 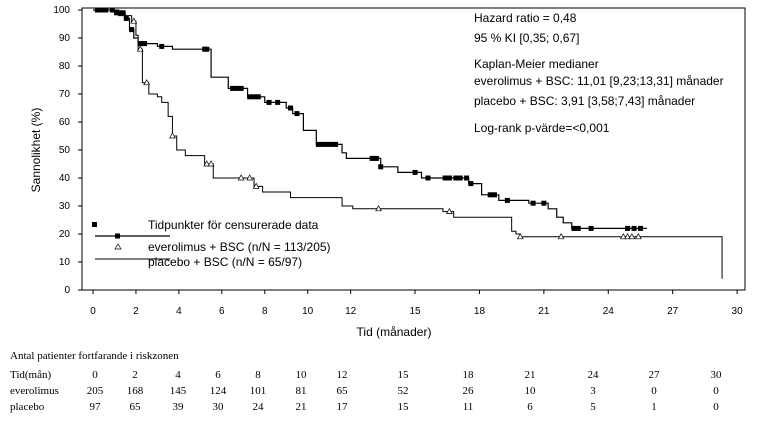 What do you see at coordinates (179, 407) in the screenshot?
I see `risk-cell: 39` at bounding box center [179, 407].